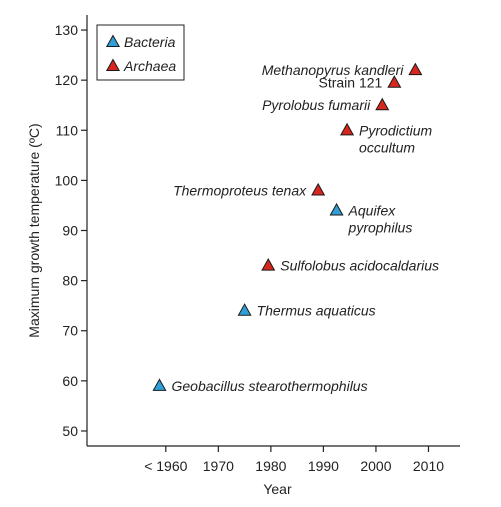 This screenshot has height=507, width=501. I want to click on y-axis-title: Maximum growth temperature (ºC), so click(34, 230).